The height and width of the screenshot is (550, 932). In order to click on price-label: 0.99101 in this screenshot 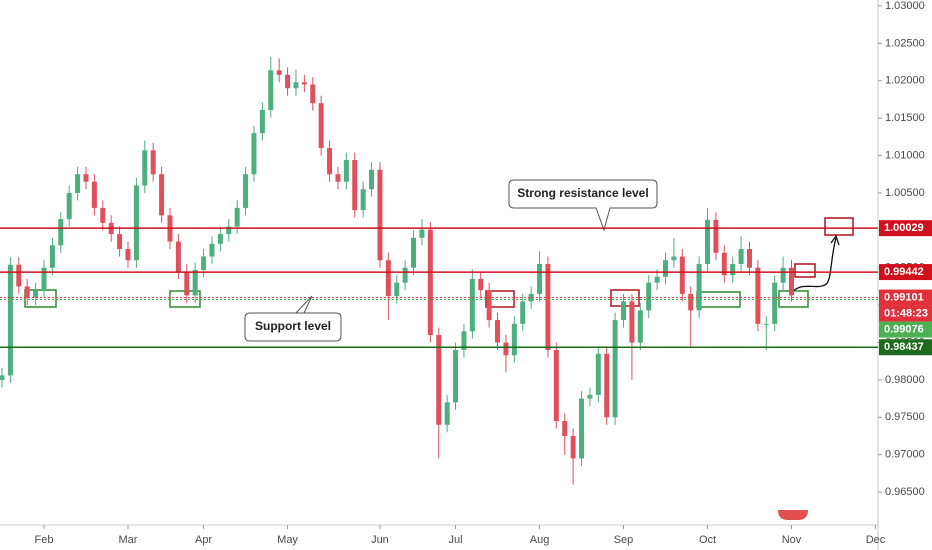, I will do `click(904, 297)`.